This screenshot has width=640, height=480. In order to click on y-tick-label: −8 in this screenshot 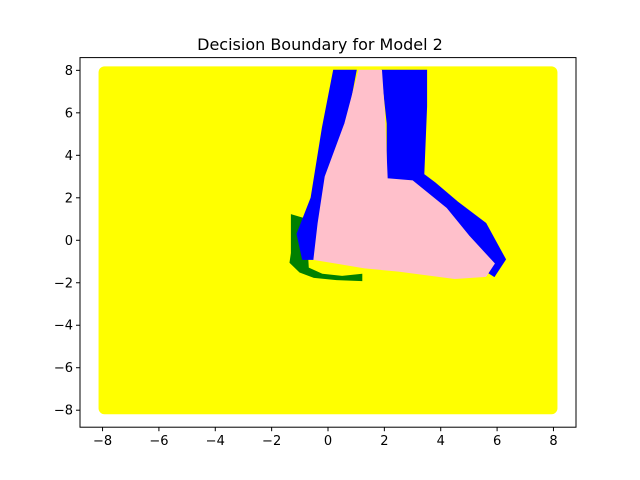, I will do `click(63, 411)`.